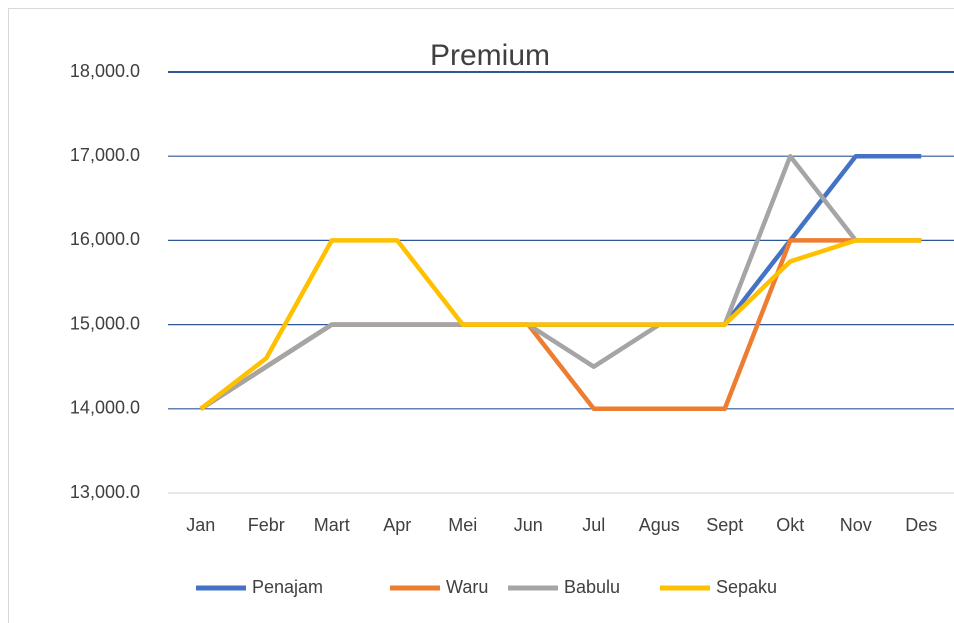 This screenshot has width=954, height=623. Describe the element at coordinates (724, 525) in the screenshot. I see `x-tick-label: Sept` at that location.